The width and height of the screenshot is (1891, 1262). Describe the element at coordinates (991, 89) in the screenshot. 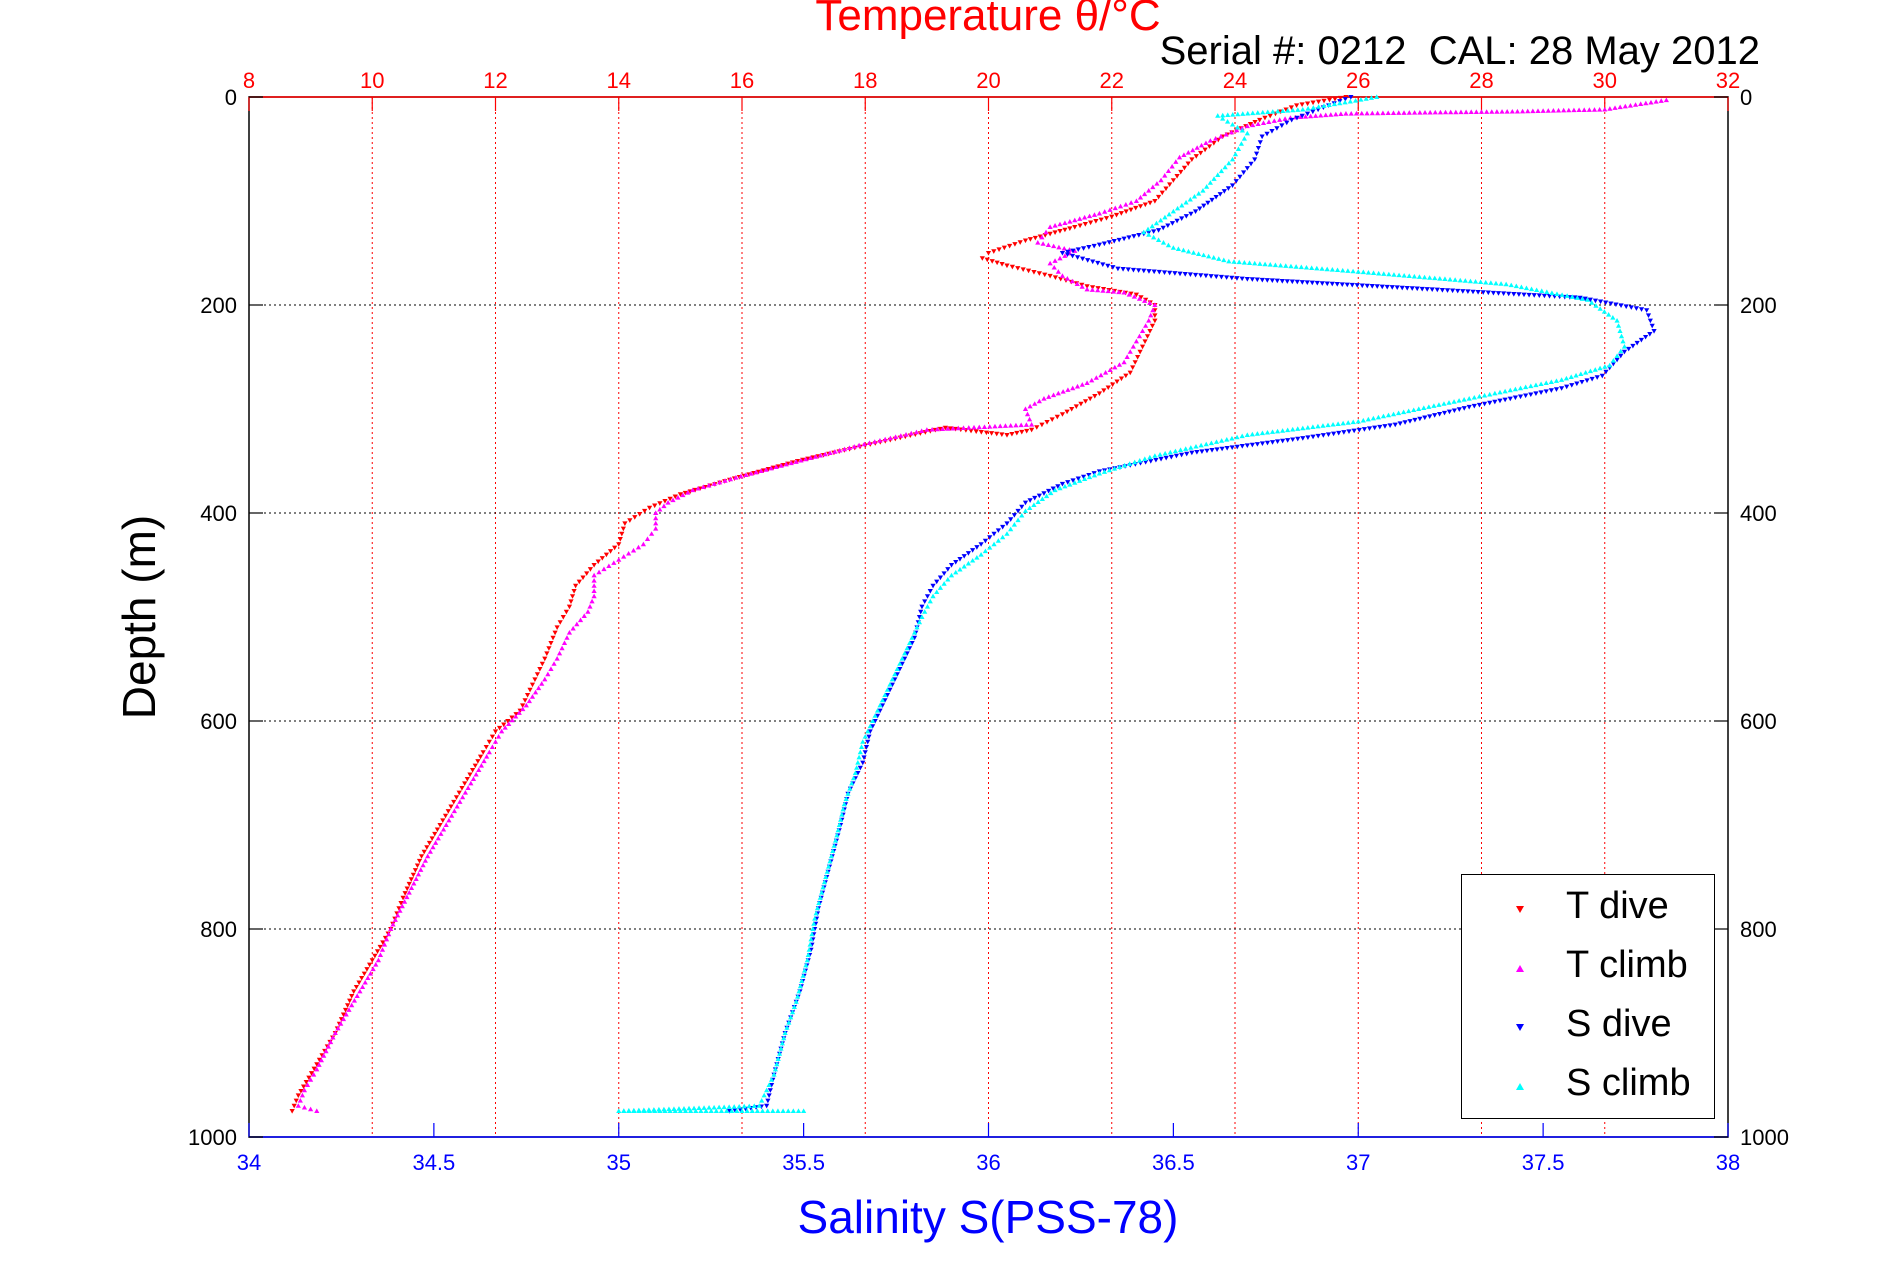

I see `temperature-ticks: 8 10 12 14 16 18 20 22 24 26 28 30 32` at that location.